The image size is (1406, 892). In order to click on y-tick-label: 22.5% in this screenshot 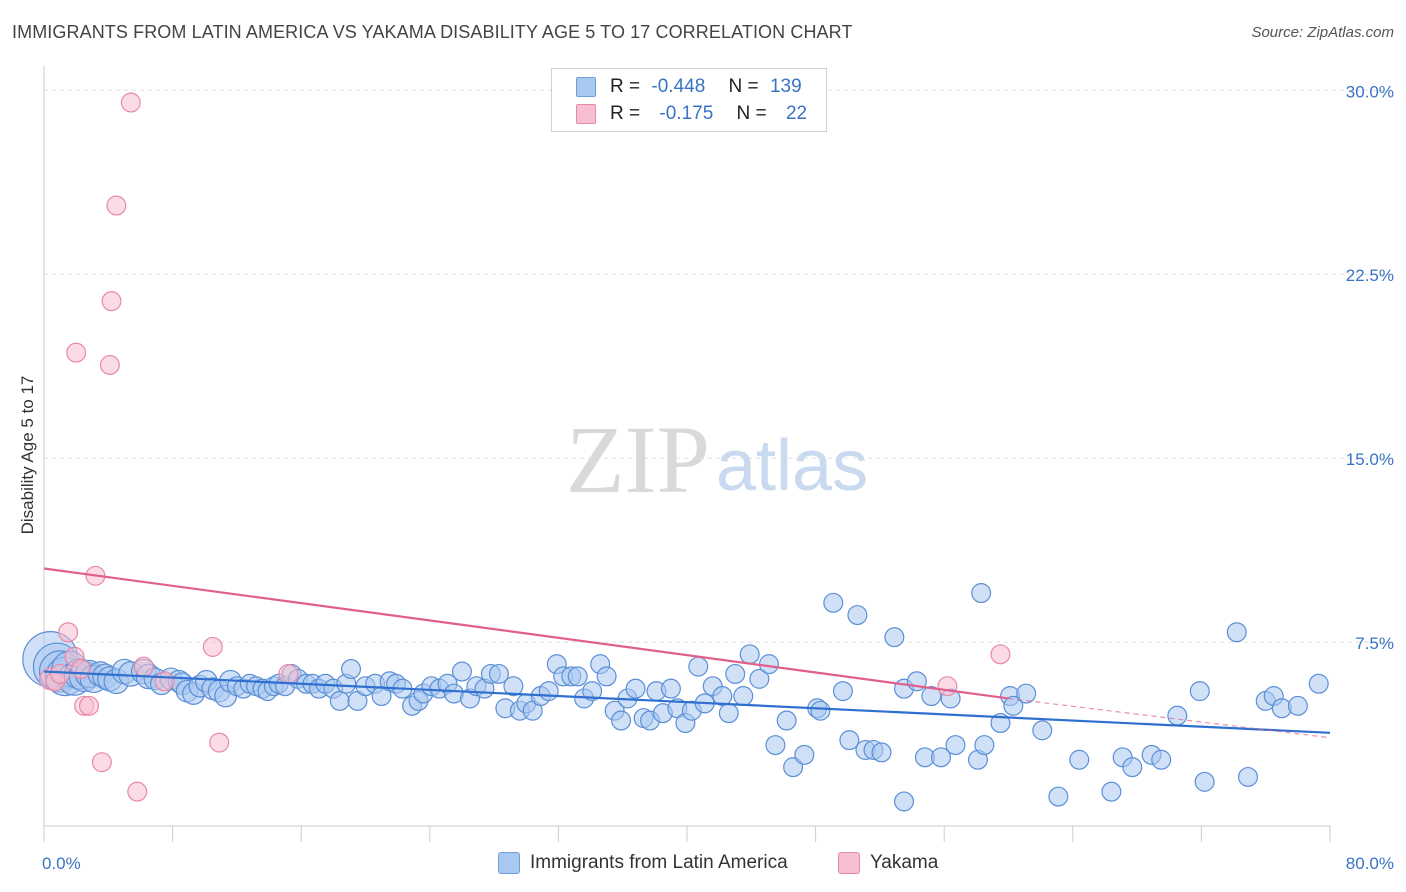, I will do `click(1370, 275)`.